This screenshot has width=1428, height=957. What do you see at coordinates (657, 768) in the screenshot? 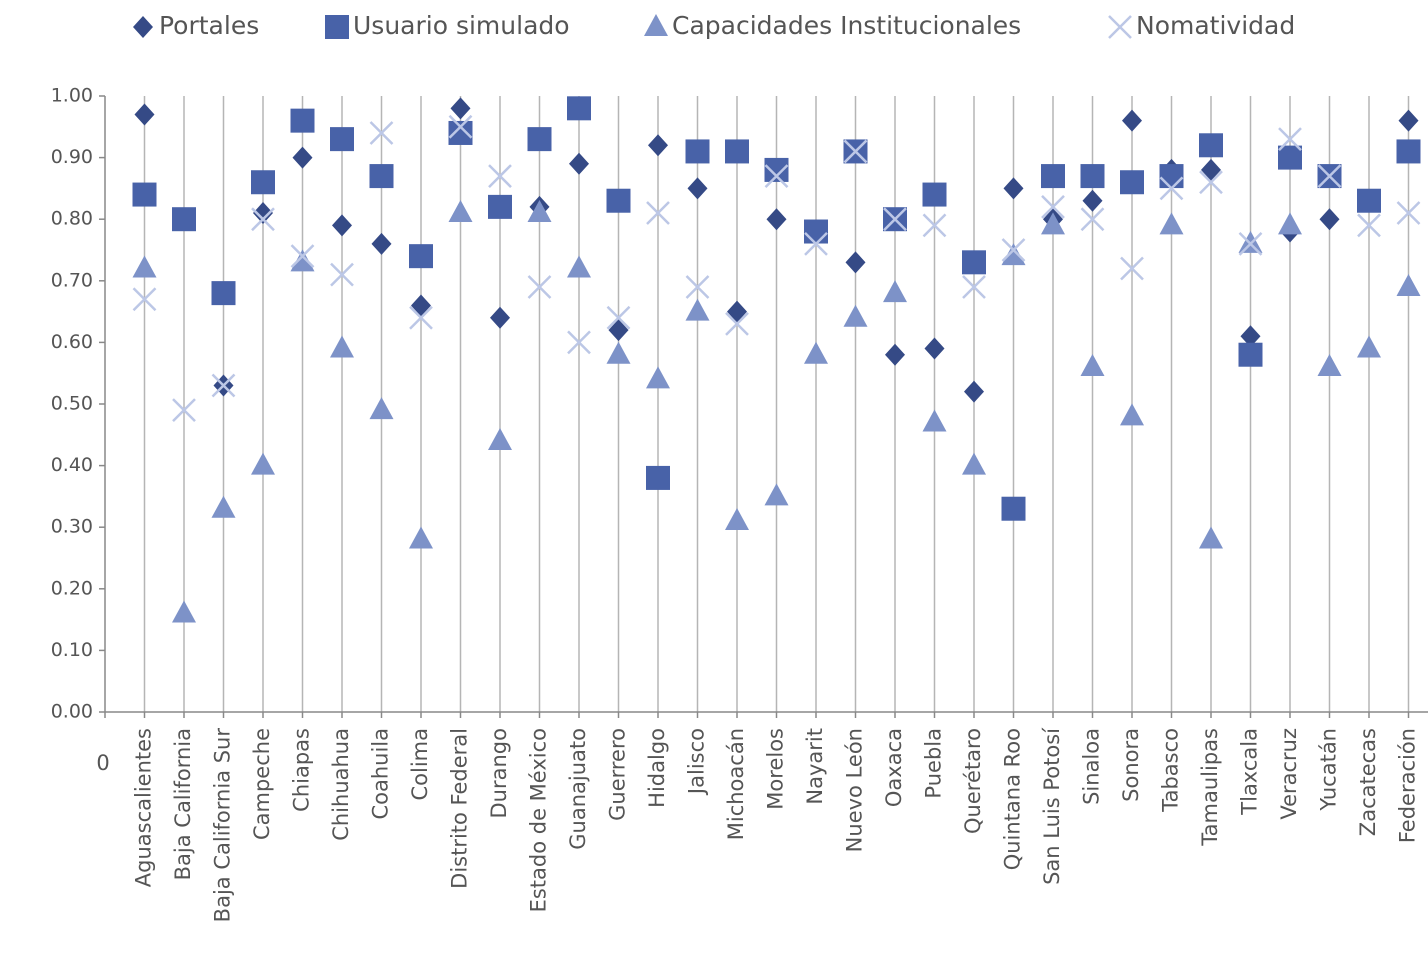
I see `x-tick-label: Hidalgo` at bounding box center [657, 768].